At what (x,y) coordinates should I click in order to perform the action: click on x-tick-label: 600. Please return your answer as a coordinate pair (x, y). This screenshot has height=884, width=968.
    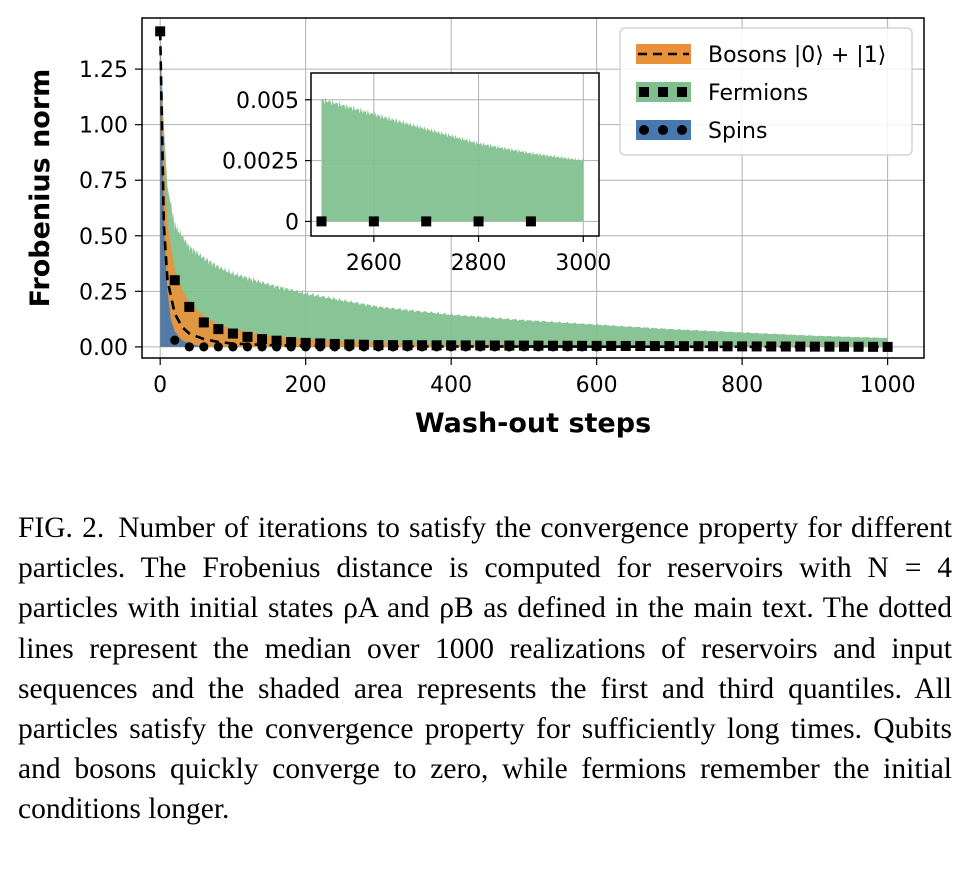
    Looking at the image, I should click on (597, 385).